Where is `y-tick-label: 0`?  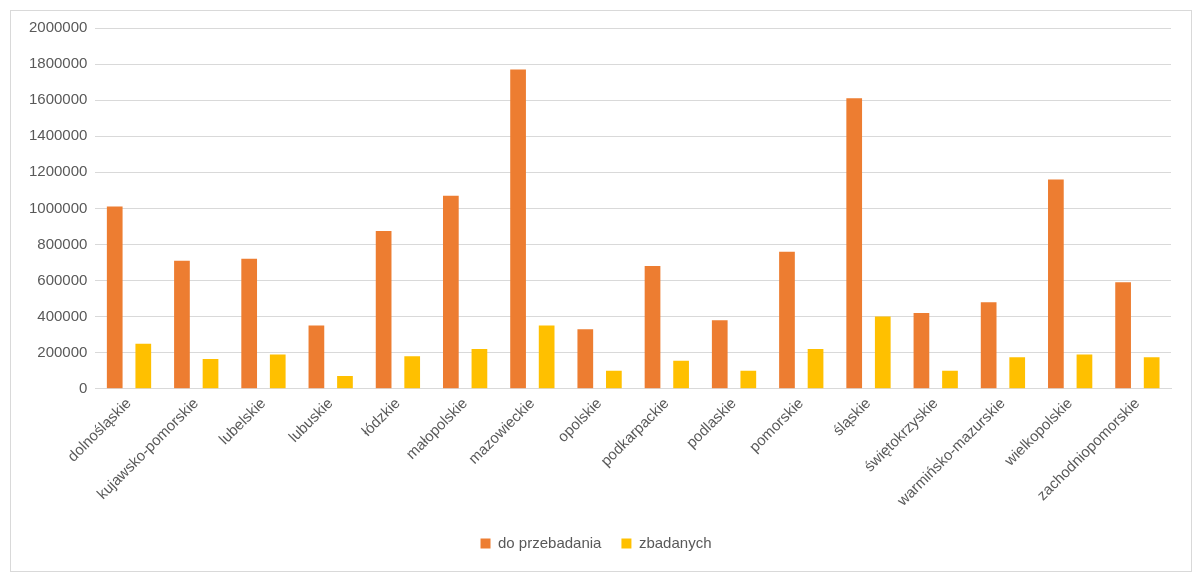 y-tick-label: 0 is located at coordinates (83, 387).